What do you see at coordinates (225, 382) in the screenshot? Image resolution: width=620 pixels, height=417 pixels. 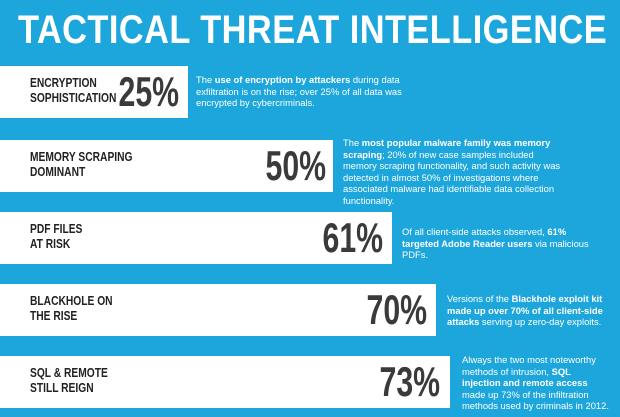 I see `stat-bar-sql-remote` at bounding box center [225, 382].